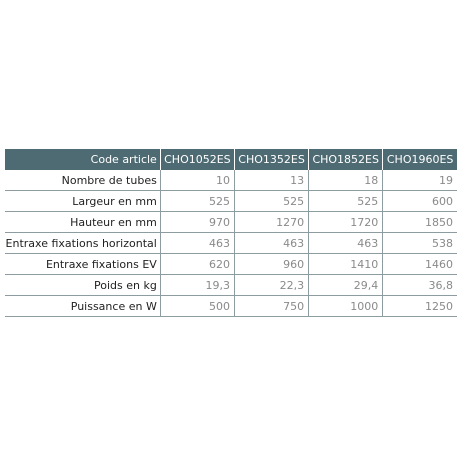 This screenshot has height=458, width=458. I want to click on table-cell: 1270, so click(272, 222).